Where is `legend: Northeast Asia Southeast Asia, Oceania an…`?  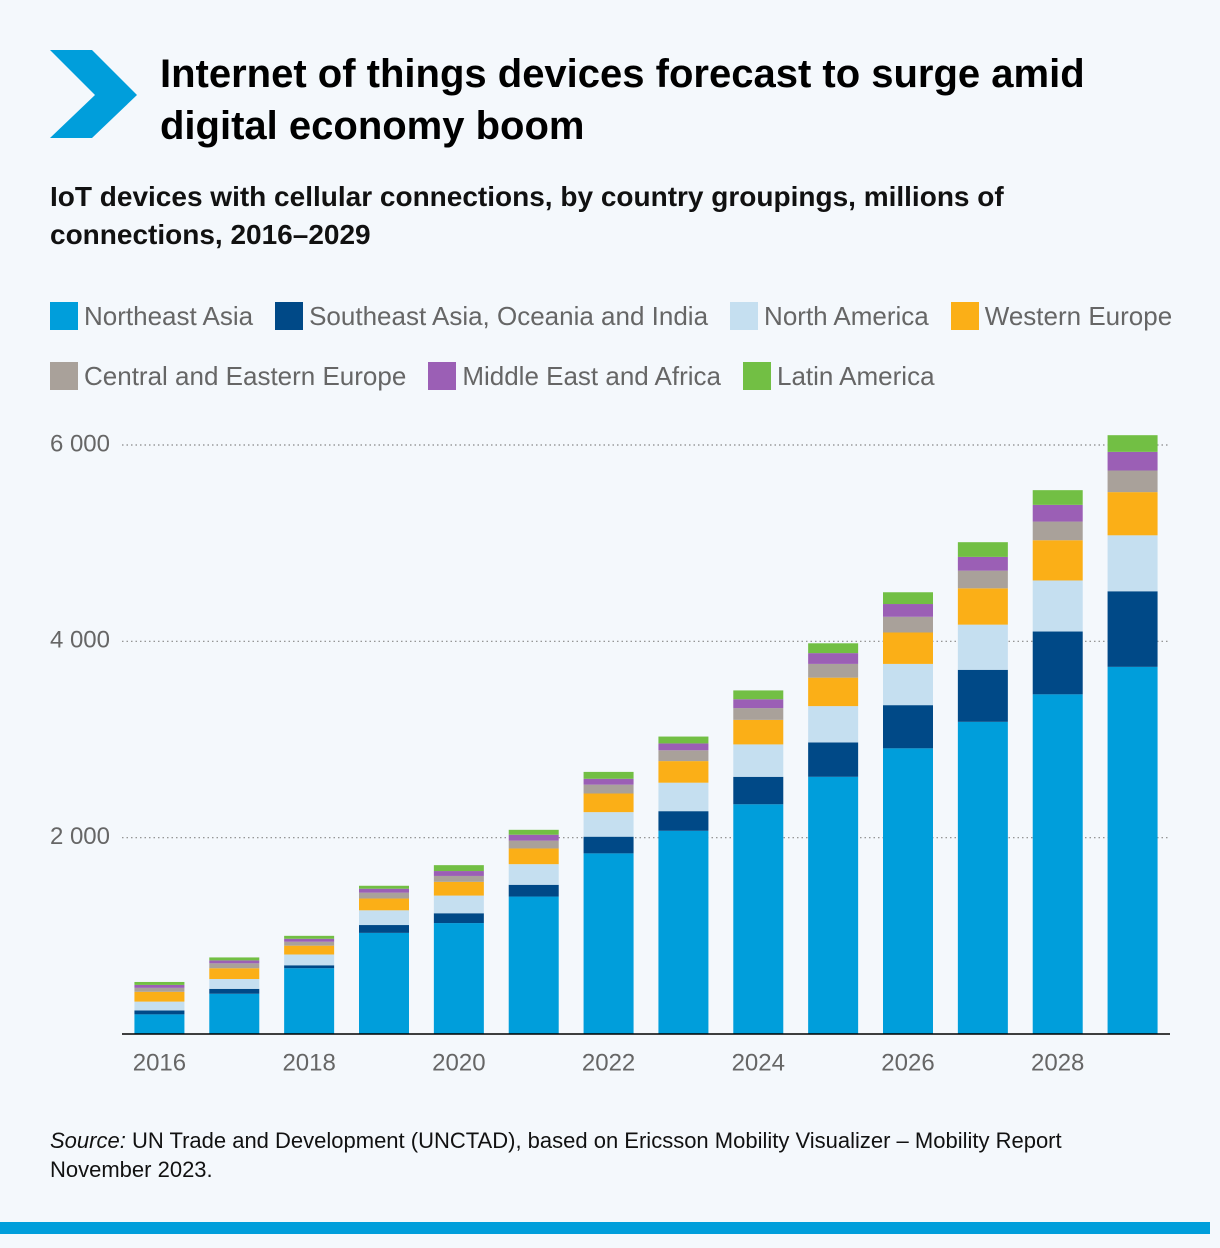
legend: Northeast Asia Southeast Asia, Oceania an… is located at coordinates (615, 346).